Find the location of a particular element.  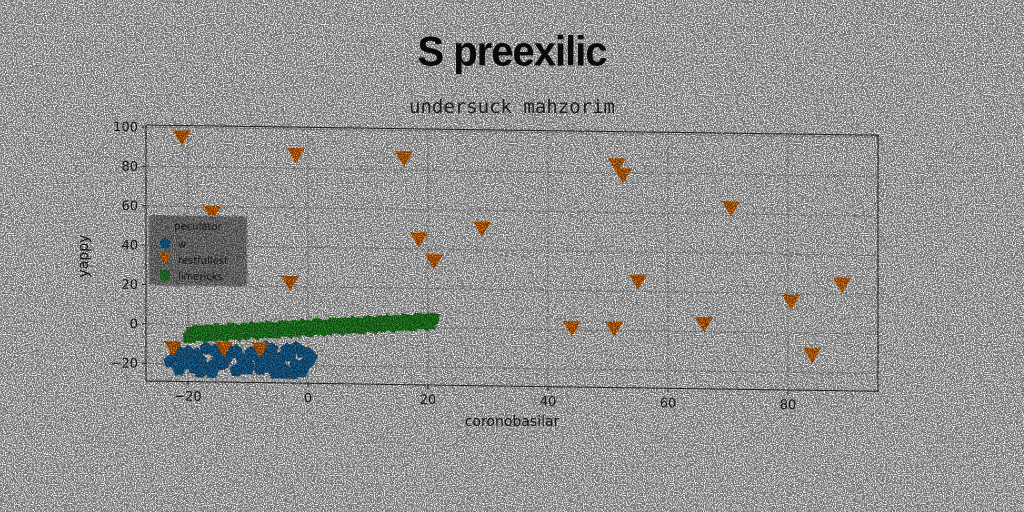

series-limericks is located at coordinates (311, 328).